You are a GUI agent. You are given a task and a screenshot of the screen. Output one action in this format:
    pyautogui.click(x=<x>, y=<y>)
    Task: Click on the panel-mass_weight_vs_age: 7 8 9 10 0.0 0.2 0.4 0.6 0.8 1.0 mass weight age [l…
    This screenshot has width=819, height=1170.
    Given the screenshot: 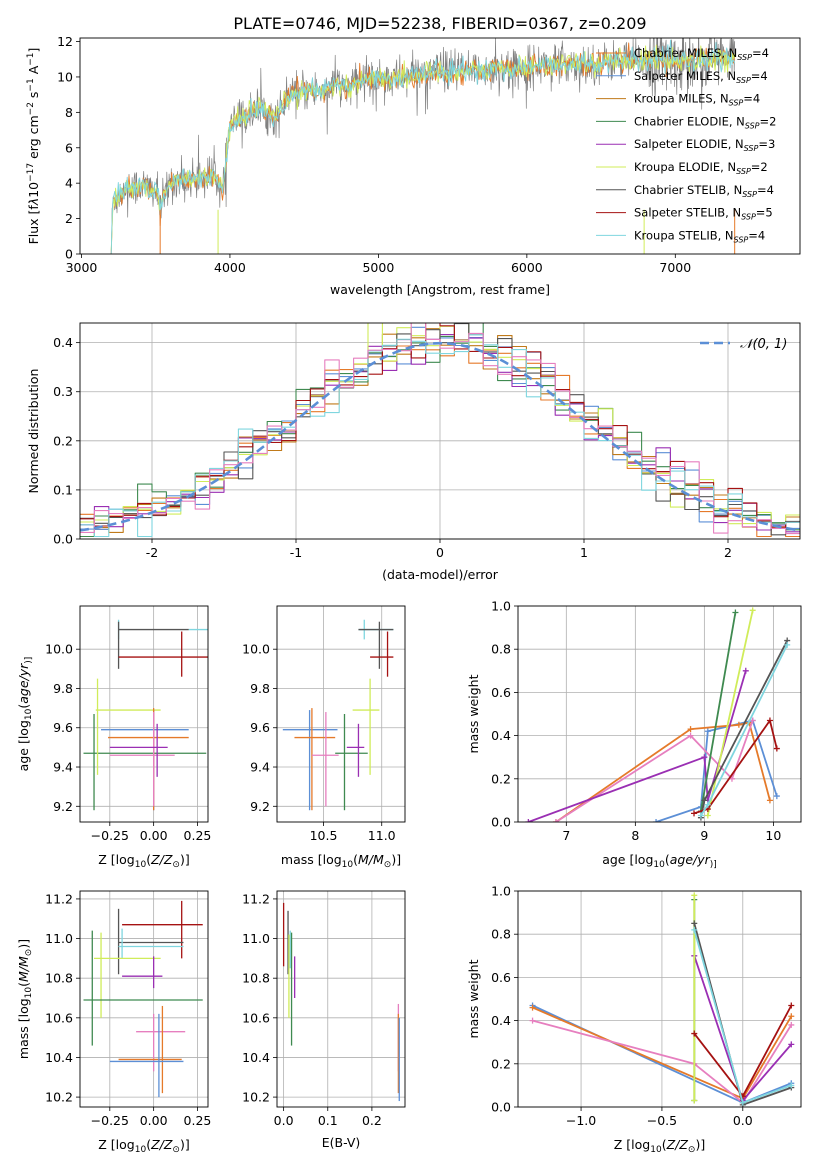 What is the action you would take?
    pyautogui.click(x=634, y=734)
    